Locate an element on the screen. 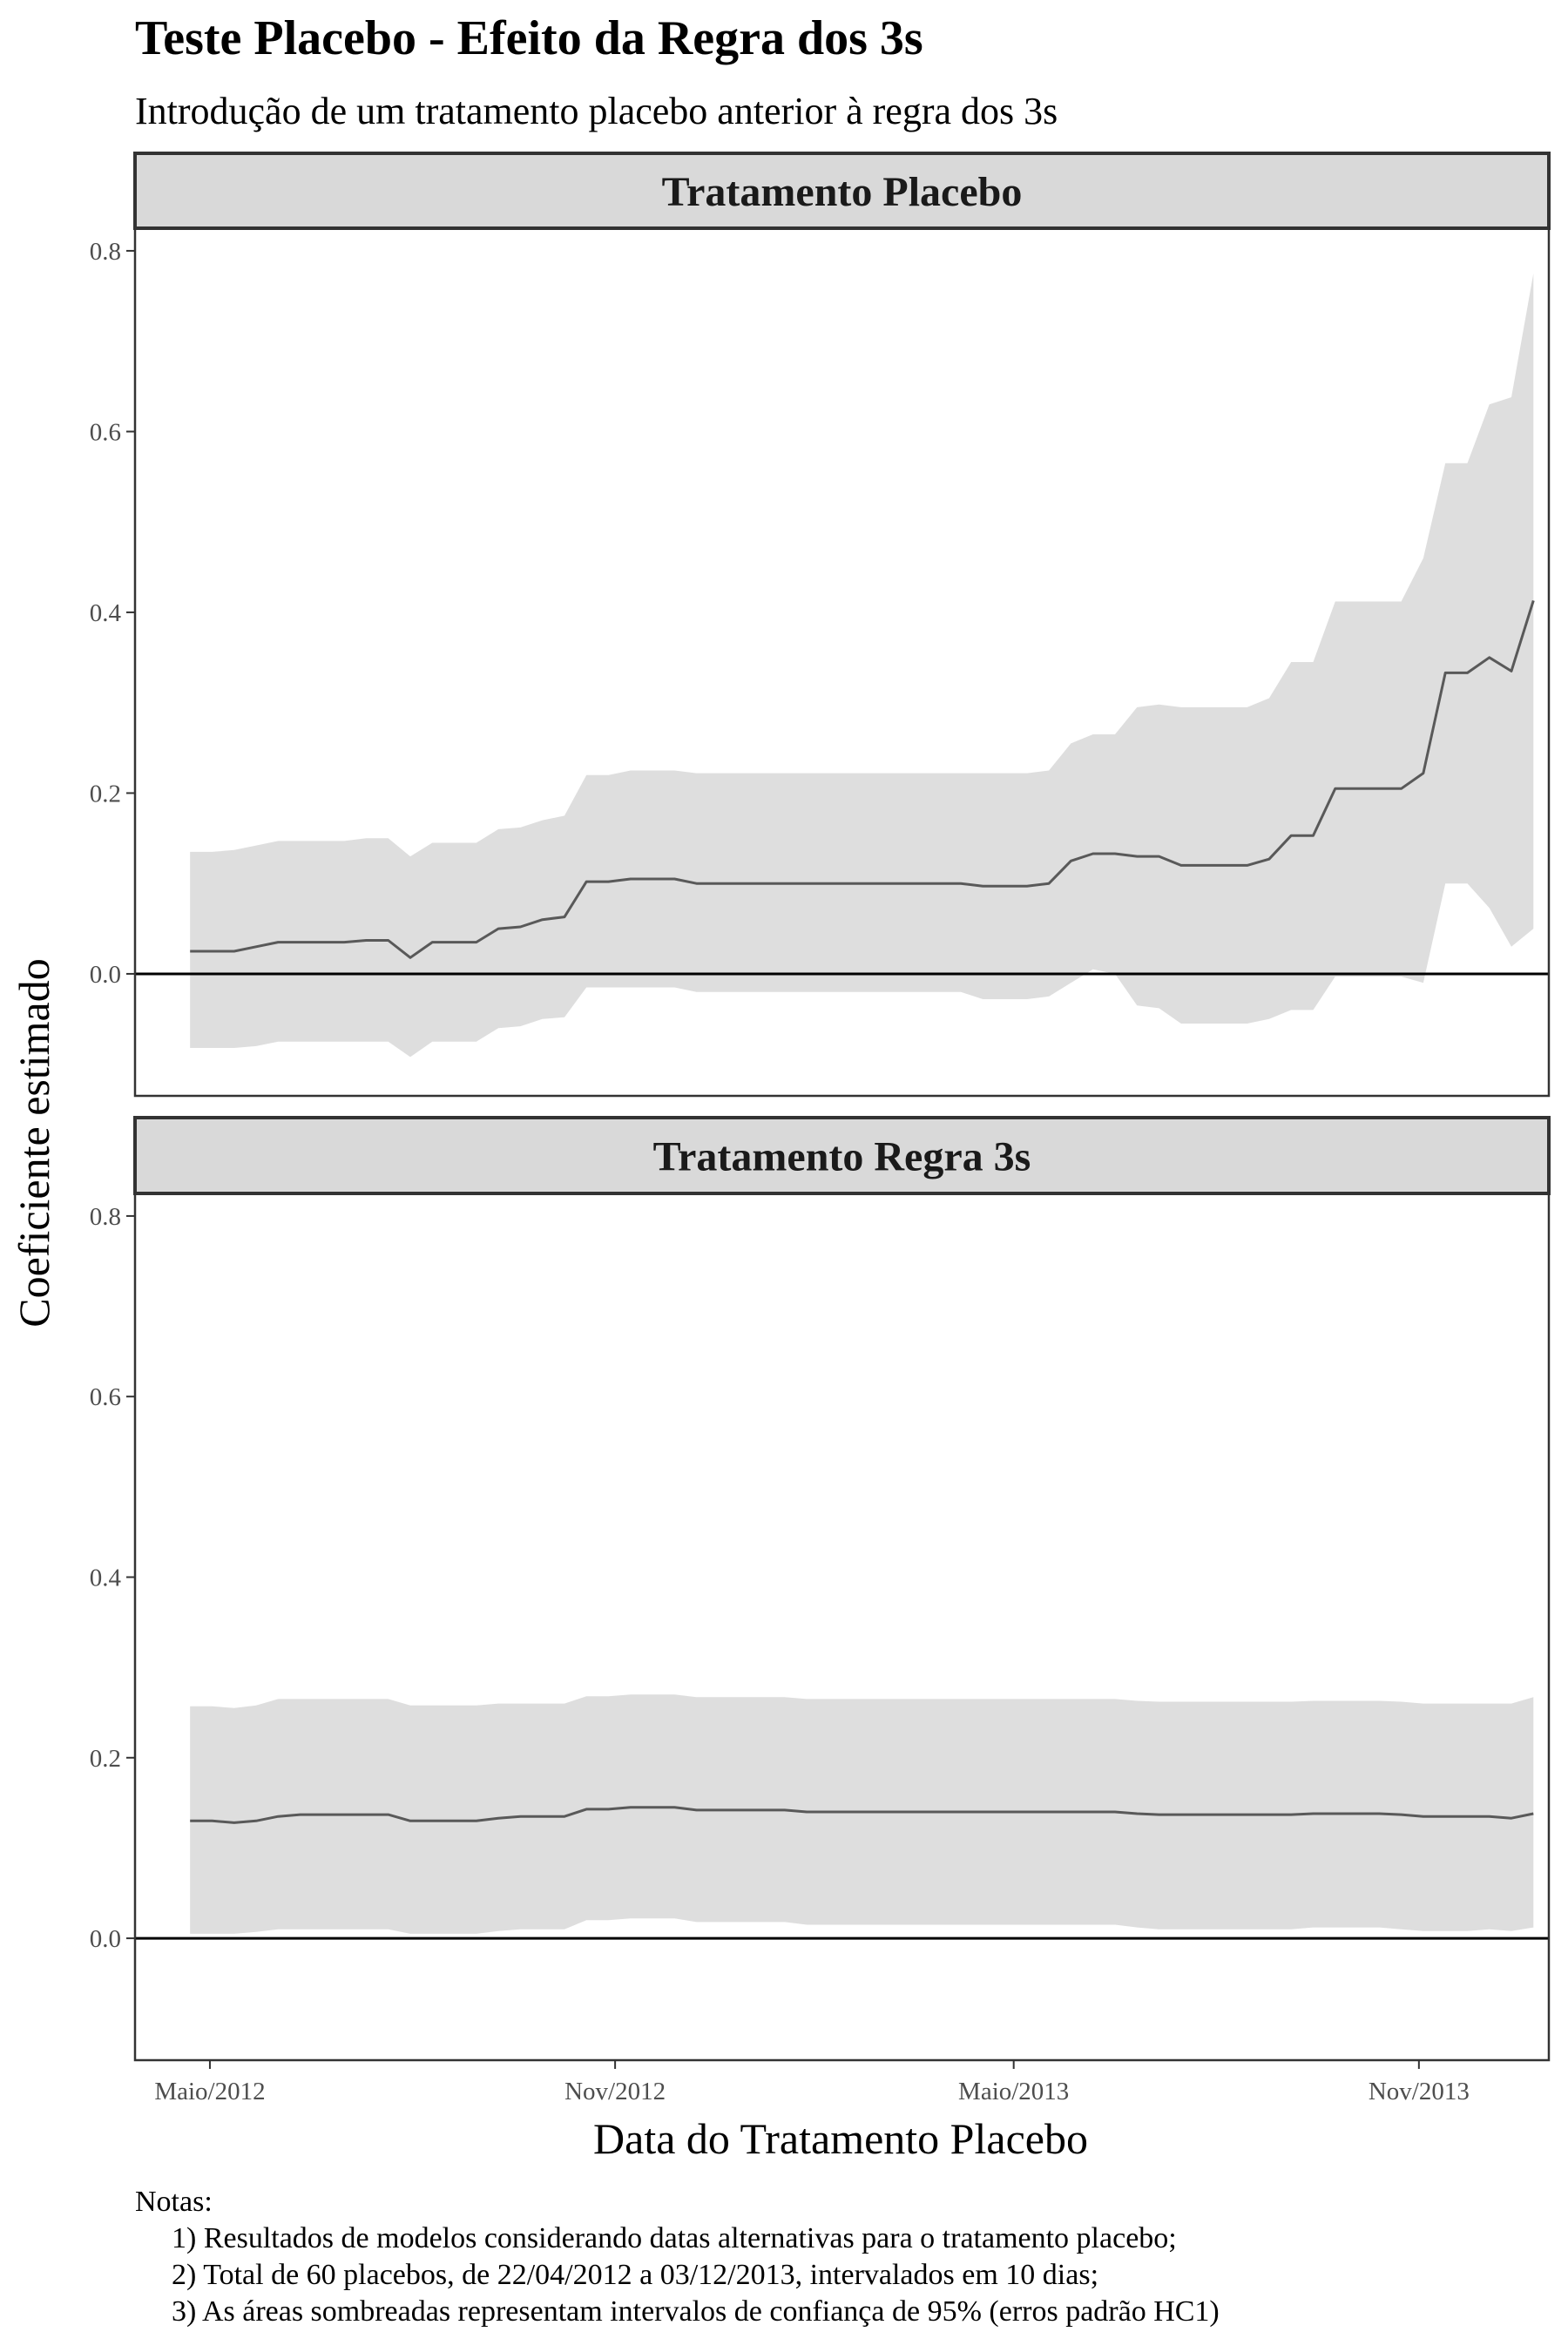  x-axis: Maio/2012 Nov/2012 Maio/2013 Nov/2013 is located at coordinates (812, 2082).